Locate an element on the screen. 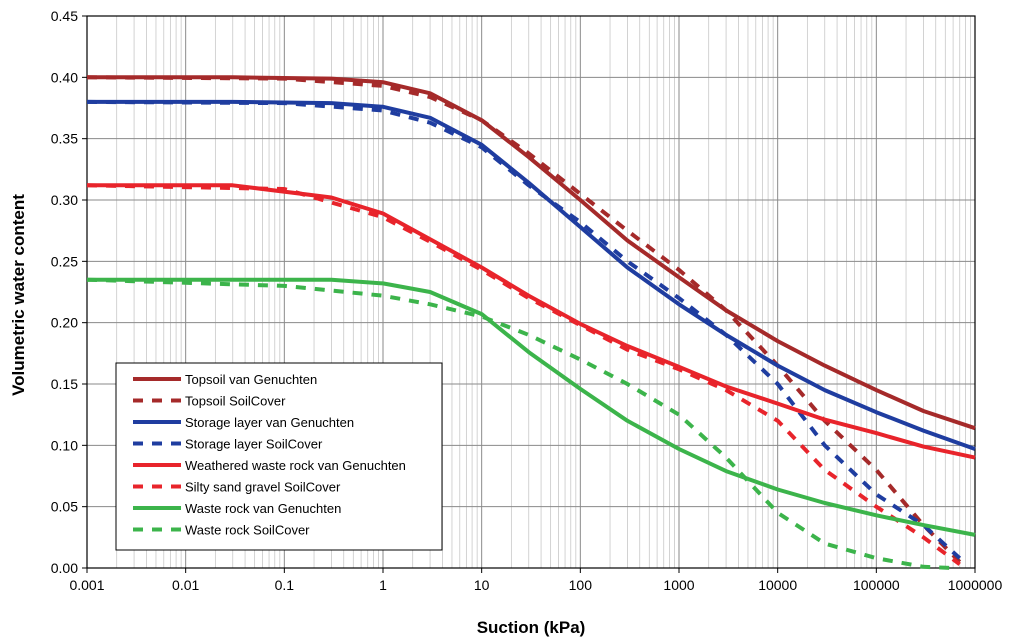  x-tick-label: 1 is located at coordinates (383, 585).